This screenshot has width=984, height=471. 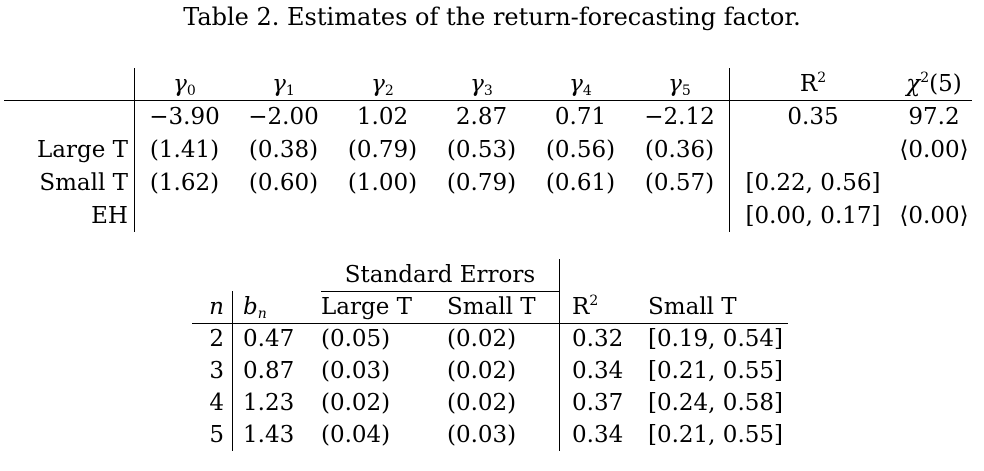 I want to click on table-cell: 5, so click(x=216, y=435).